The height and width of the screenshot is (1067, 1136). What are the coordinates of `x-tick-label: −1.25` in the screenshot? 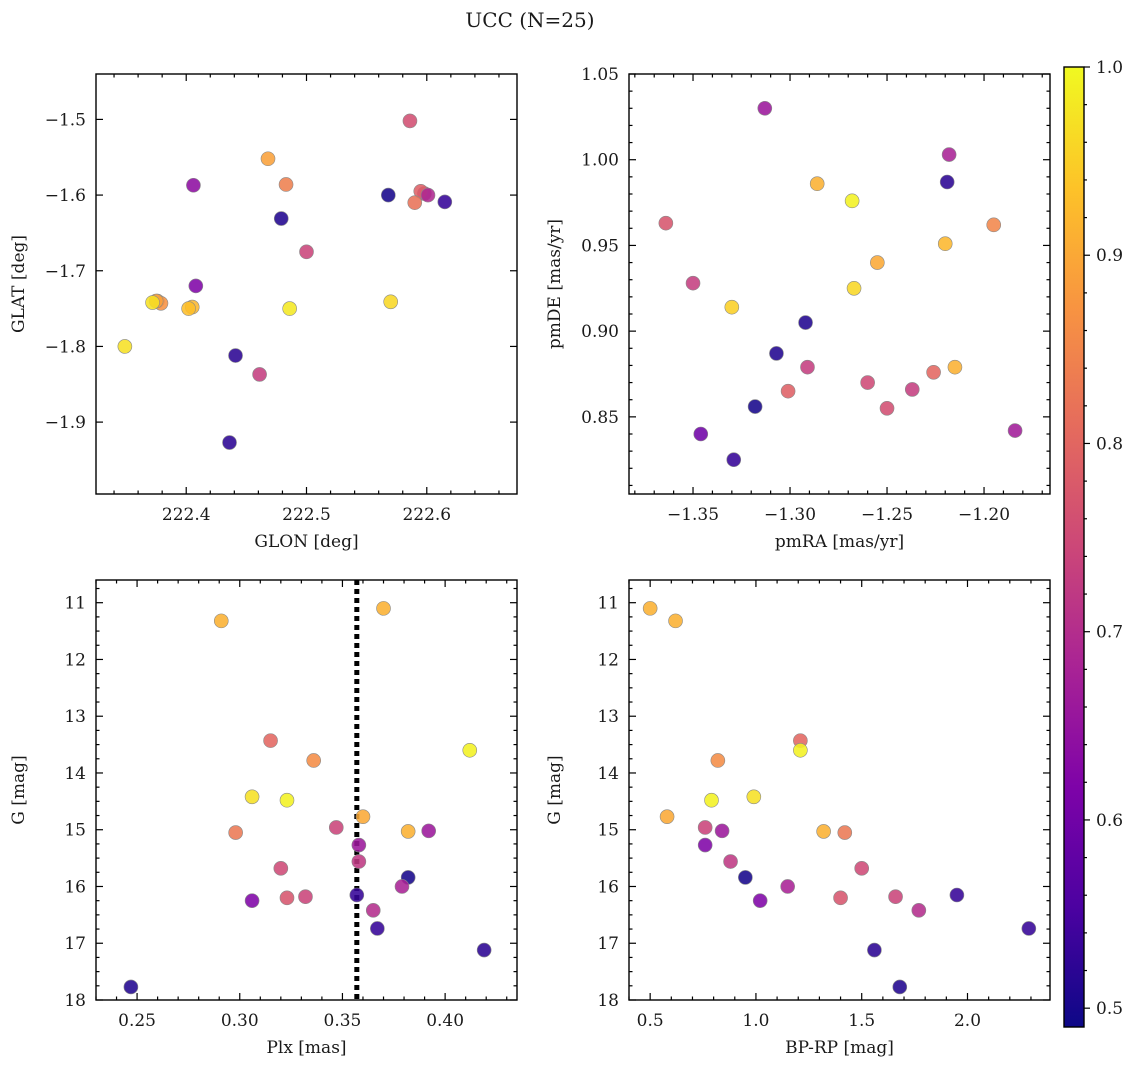 It's located at (887, 515).